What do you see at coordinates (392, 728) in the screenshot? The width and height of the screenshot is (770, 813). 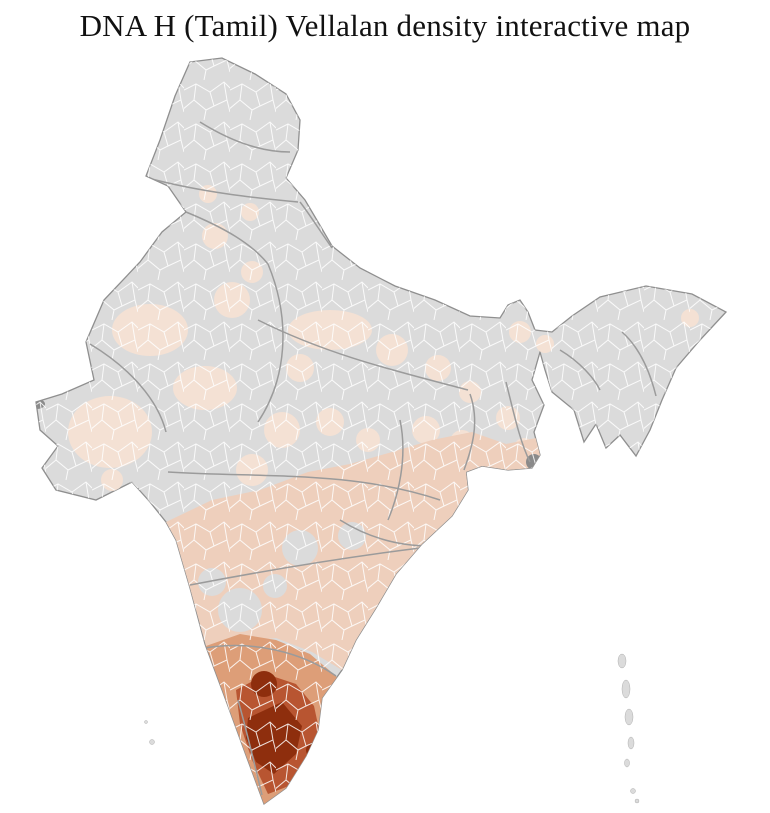 I see `island-chains` at bounding box center [392, 728].